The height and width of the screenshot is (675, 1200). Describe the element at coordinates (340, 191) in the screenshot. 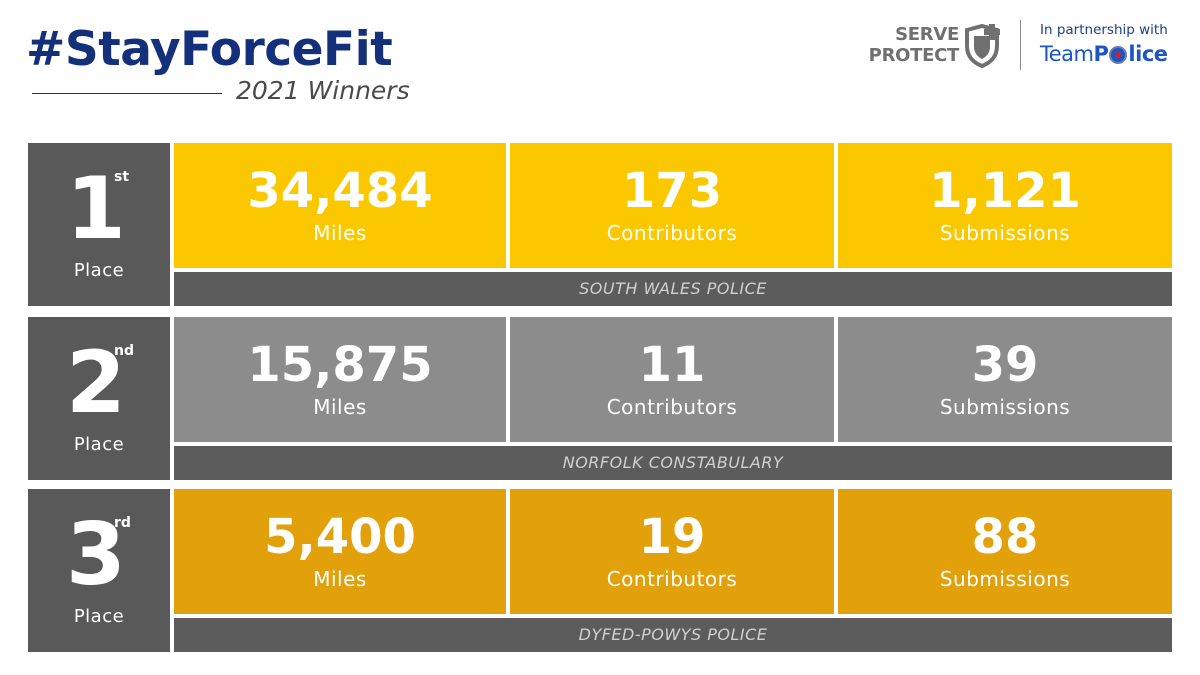

I see `miles-value: 34,484` at that location.